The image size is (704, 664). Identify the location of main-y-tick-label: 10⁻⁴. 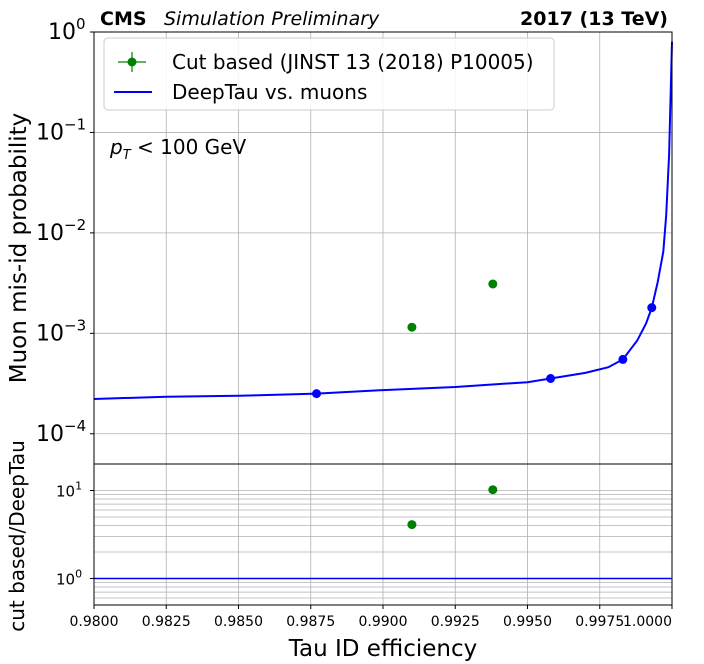
(61, 432).